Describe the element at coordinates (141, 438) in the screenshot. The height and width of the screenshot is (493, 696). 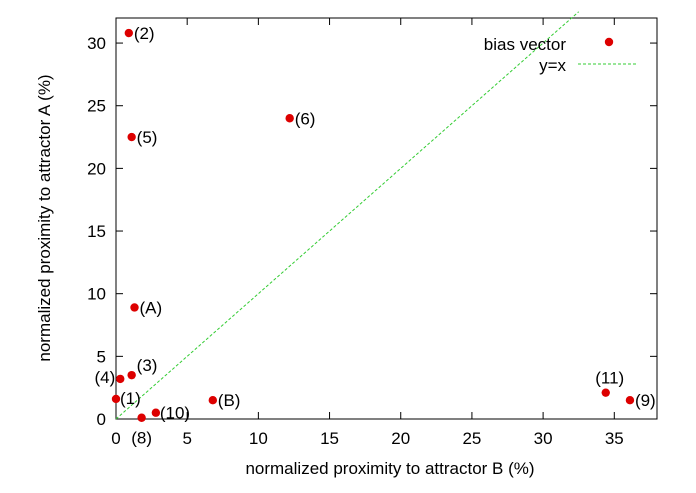
I see `data-point-label: (8)` at that location.